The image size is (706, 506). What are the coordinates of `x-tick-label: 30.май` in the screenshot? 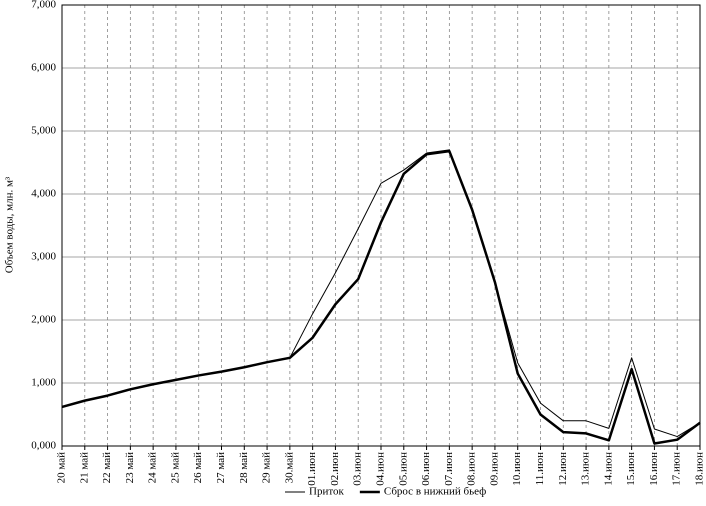 It's located at (289, 468).